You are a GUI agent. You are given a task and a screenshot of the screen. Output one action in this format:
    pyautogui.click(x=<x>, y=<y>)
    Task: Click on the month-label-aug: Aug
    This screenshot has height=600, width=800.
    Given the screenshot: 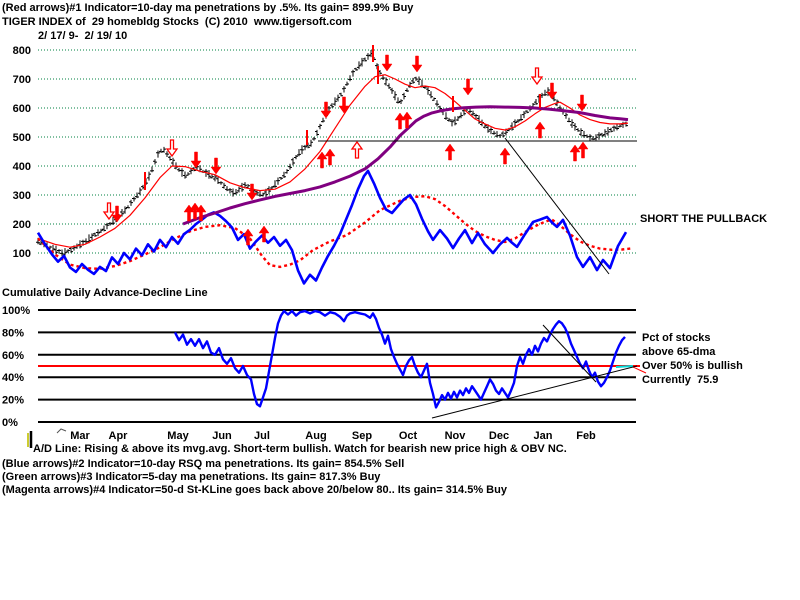 What is the action you would take?
    pyautogui.click(x=315, y=436)
    